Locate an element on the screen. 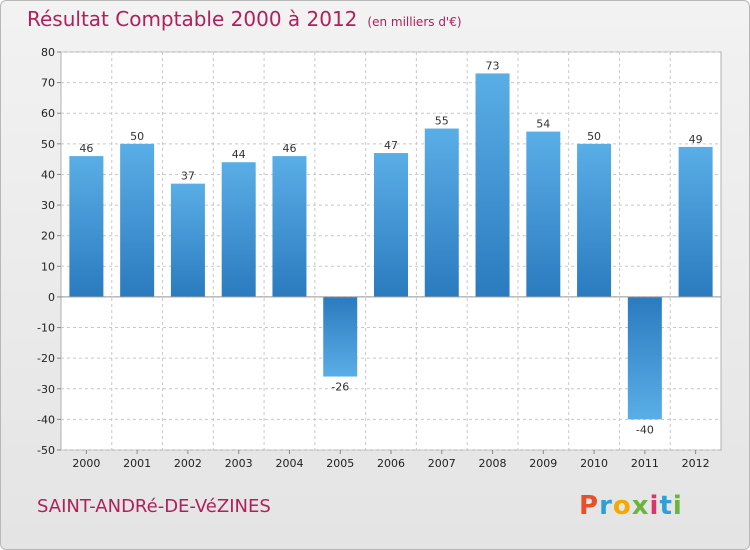 This screenshot has width=750, height=550. data-label: 37 is located at coordinates (188, 176).